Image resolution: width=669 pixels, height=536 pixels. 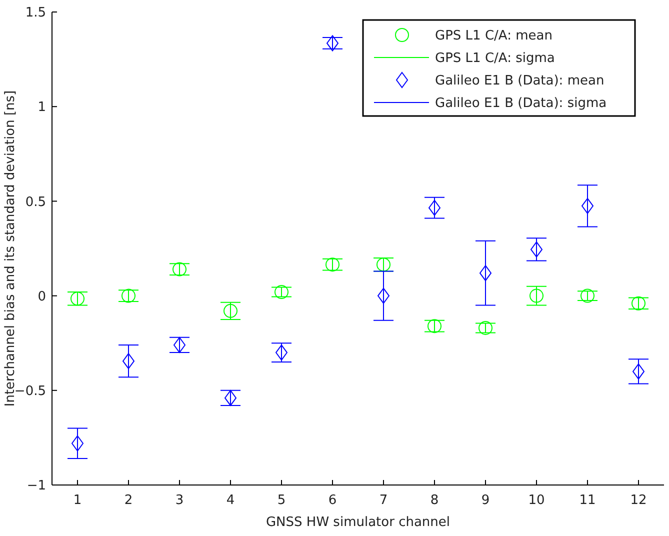 What do you see at coordinates (638, 500) in the screenshot?
I see `x-tick-label: 12` at bounding box center [638, 500].